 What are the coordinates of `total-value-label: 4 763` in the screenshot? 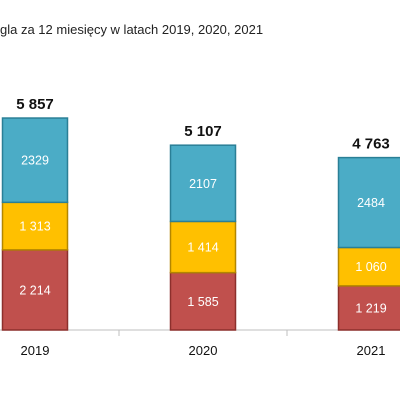 It's located at (371, 144).